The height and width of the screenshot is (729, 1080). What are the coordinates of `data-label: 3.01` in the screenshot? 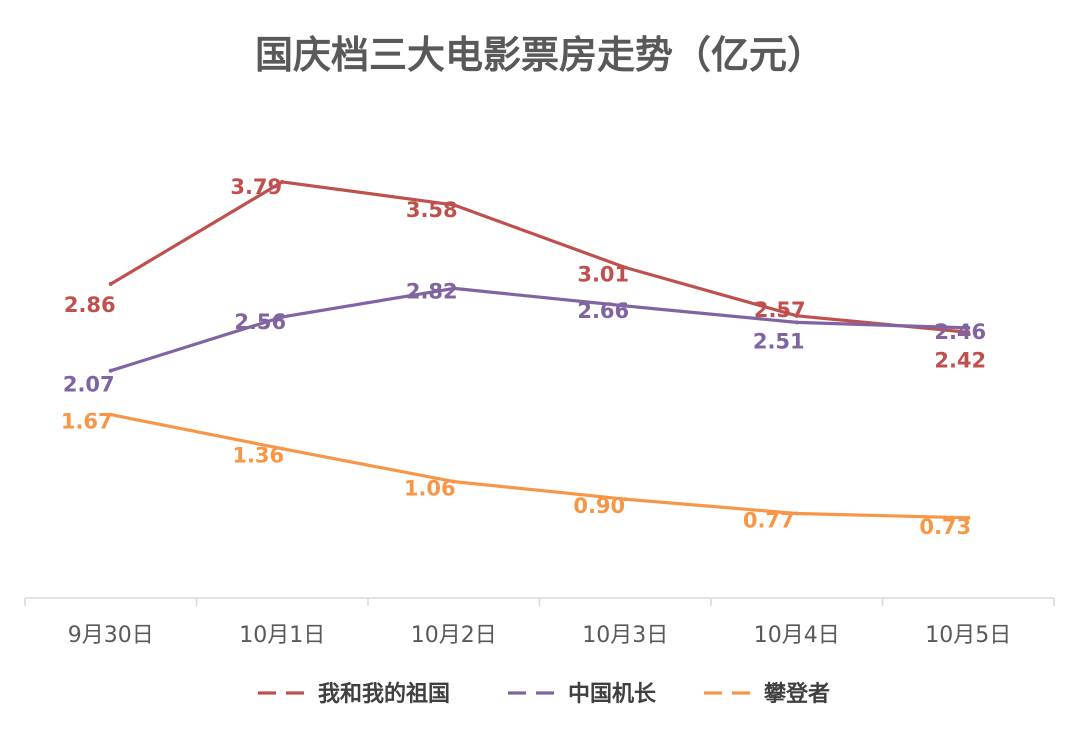 It's located at (603, 275).